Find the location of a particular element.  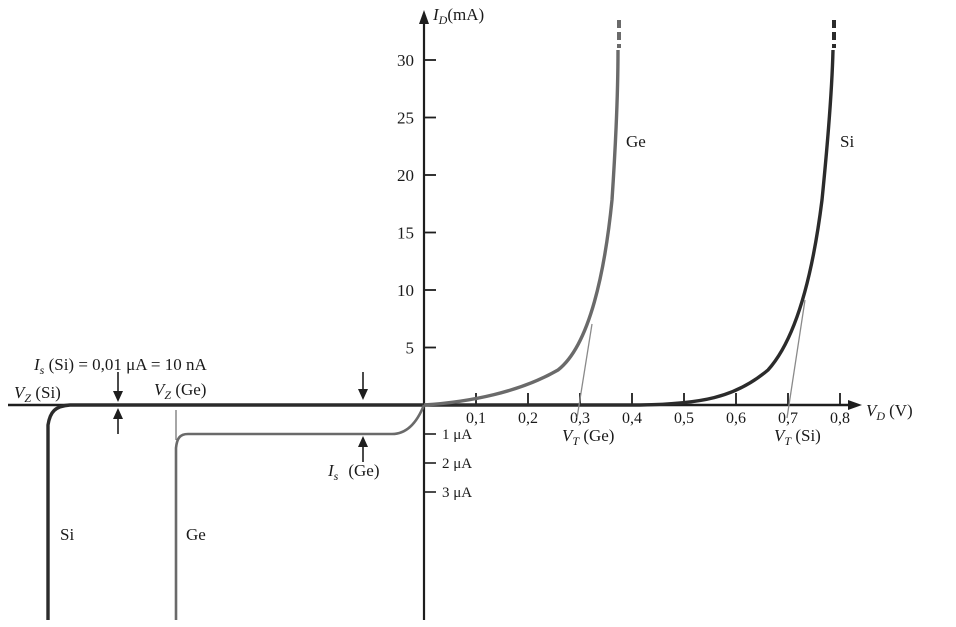

ge-forward-curve is located at coordinates (521, 228).